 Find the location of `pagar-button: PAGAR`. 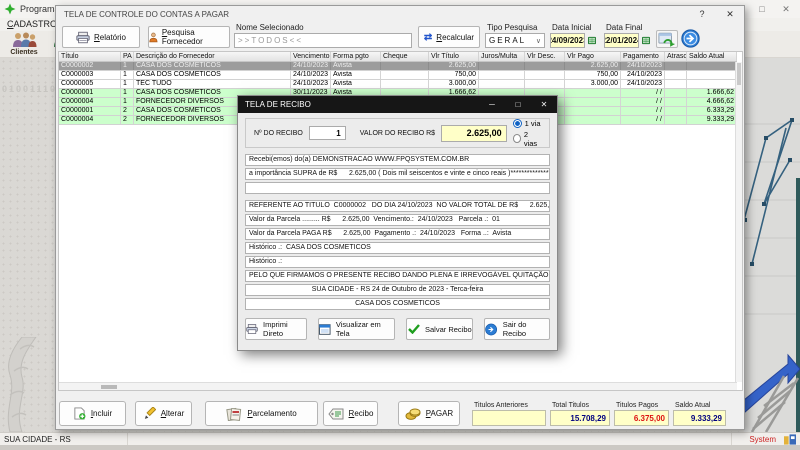

pagar-button: PAGAR is located at coordinates (429, 413).